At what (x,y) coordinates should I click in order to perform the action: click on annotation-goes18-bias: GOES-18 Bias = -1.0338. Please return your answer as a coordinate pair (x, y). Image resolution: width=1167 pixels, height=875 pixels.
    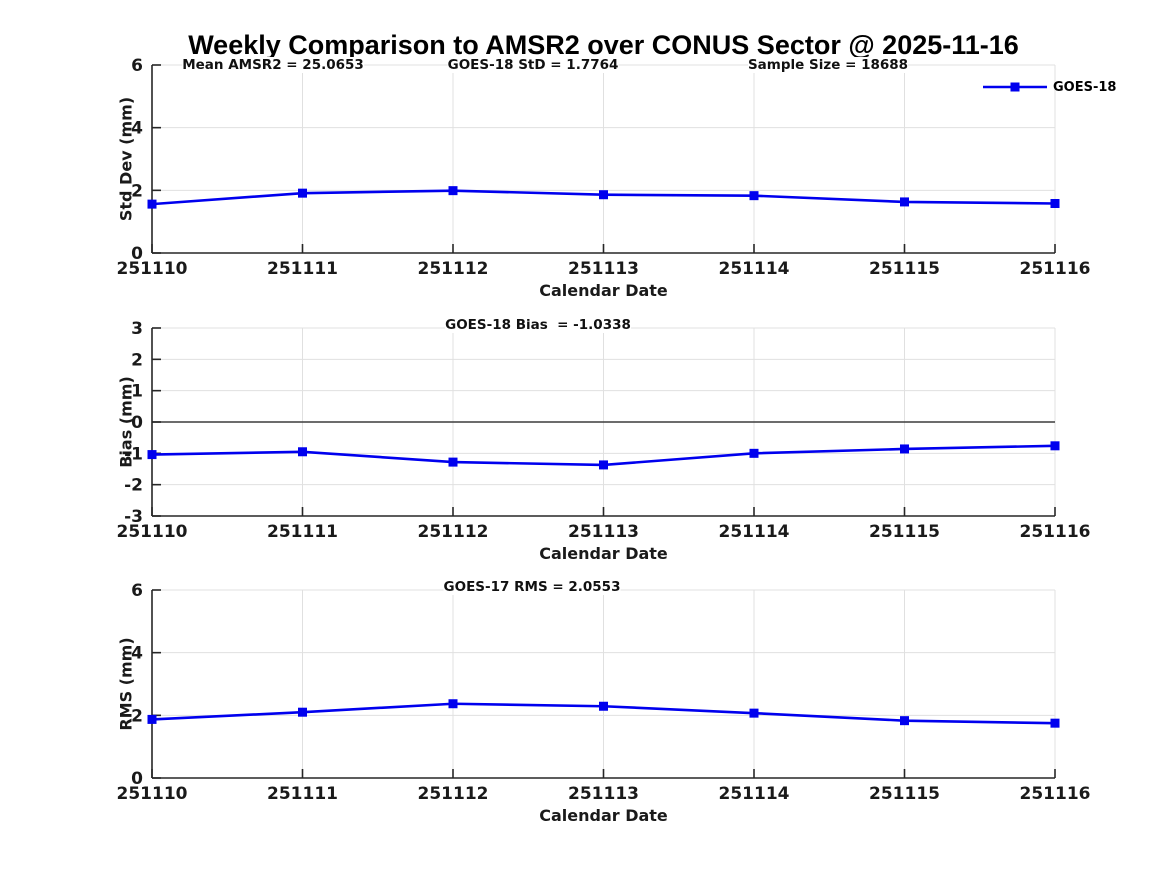
    Looking at the image, I should click on (538, 325).